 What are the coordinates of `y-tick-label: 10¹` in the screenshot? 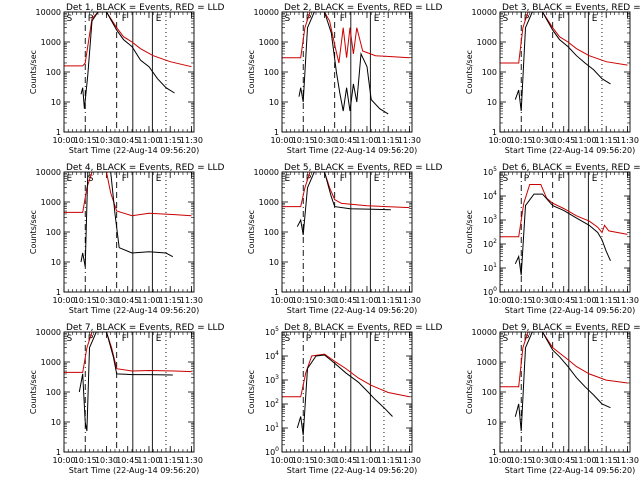 It's located at (272, 427).